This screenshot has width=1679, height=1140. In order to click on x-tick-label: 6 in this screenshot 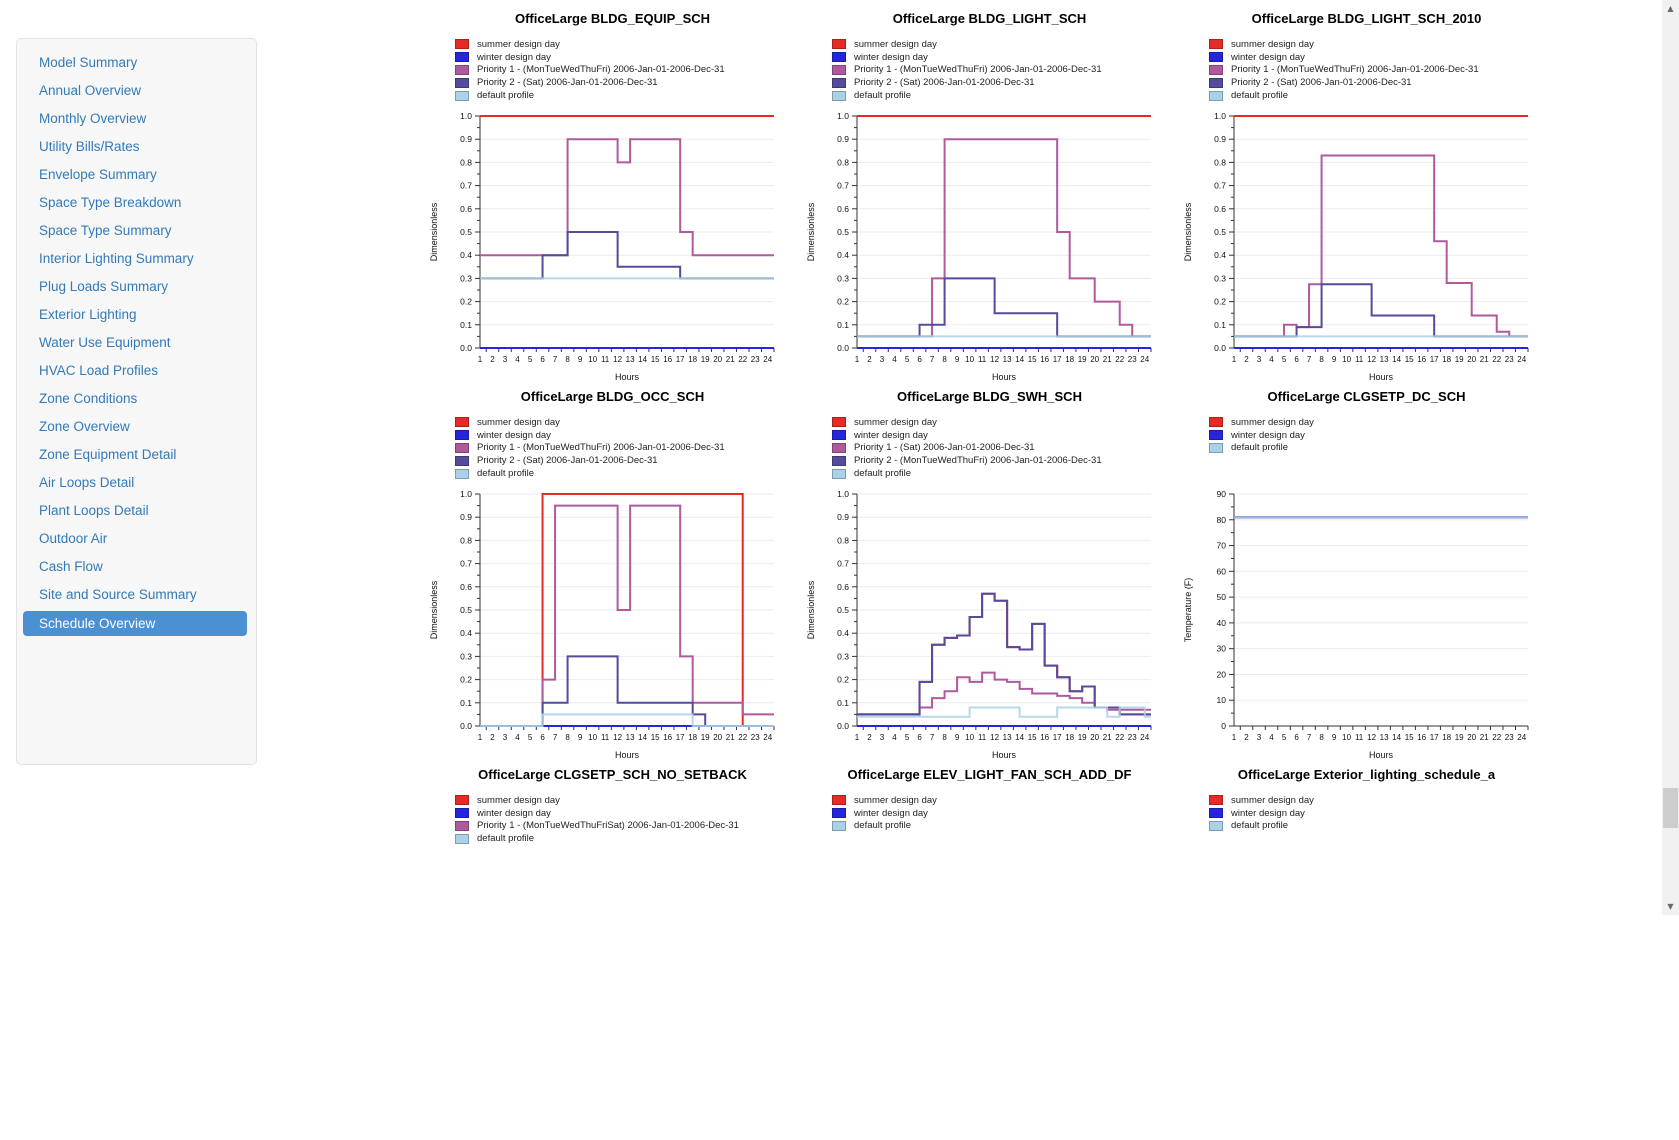, I will do `click(919, 737)`.